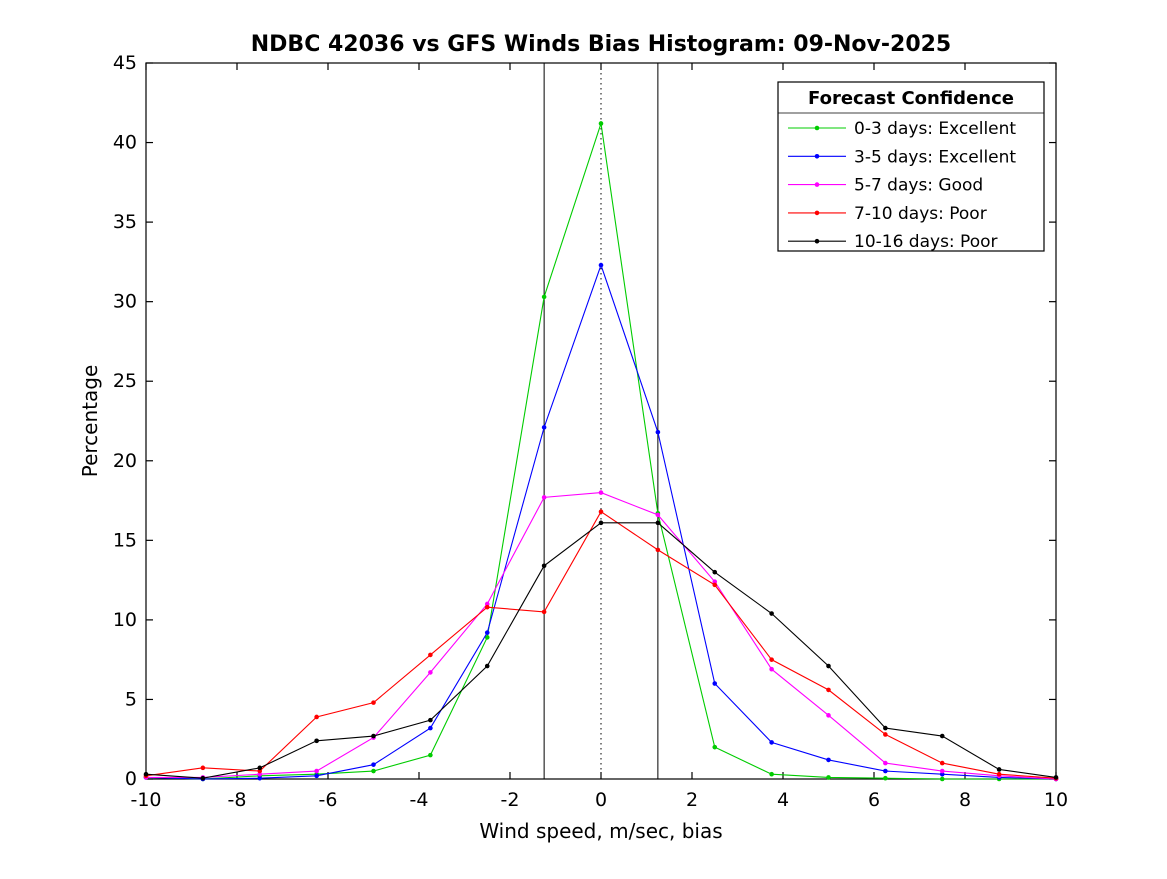 The image size is (1167, 879). Describe the element at coordinates (965, 800) in the screenshot. I see `x-tick-label: 8` at that location.